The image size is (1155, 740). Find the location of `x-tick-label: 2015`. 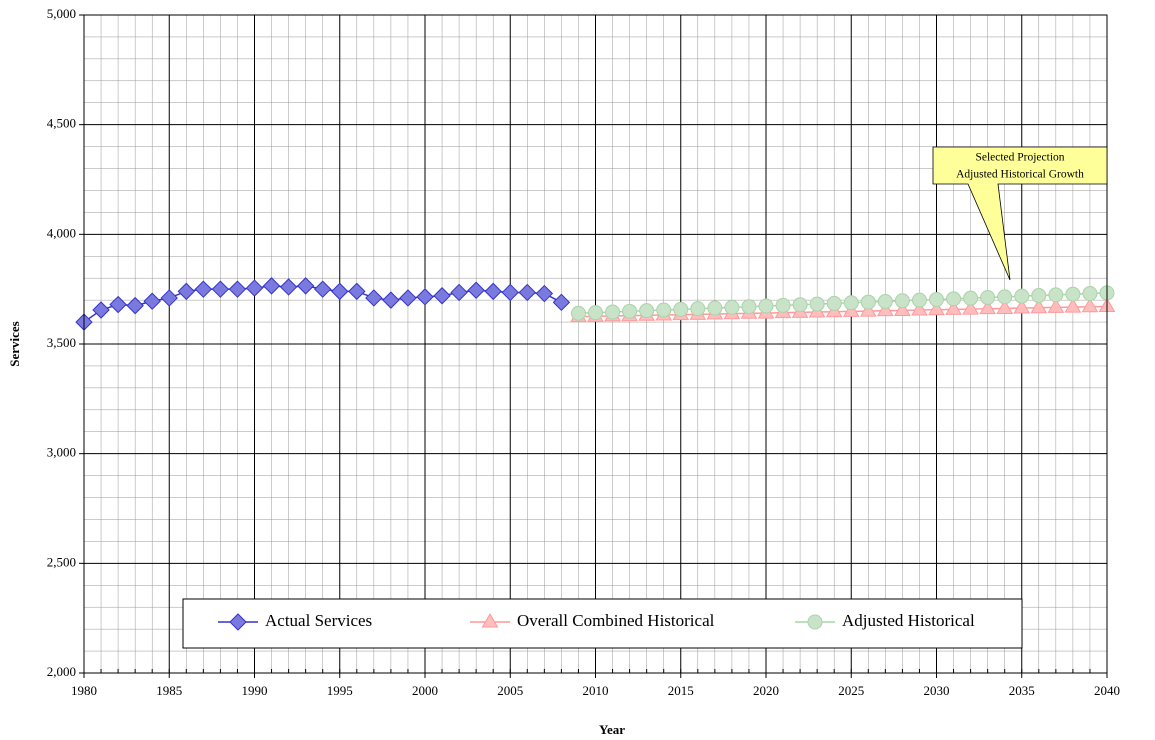

x-tick-label: 2015 is located at coordinates (681, 690).